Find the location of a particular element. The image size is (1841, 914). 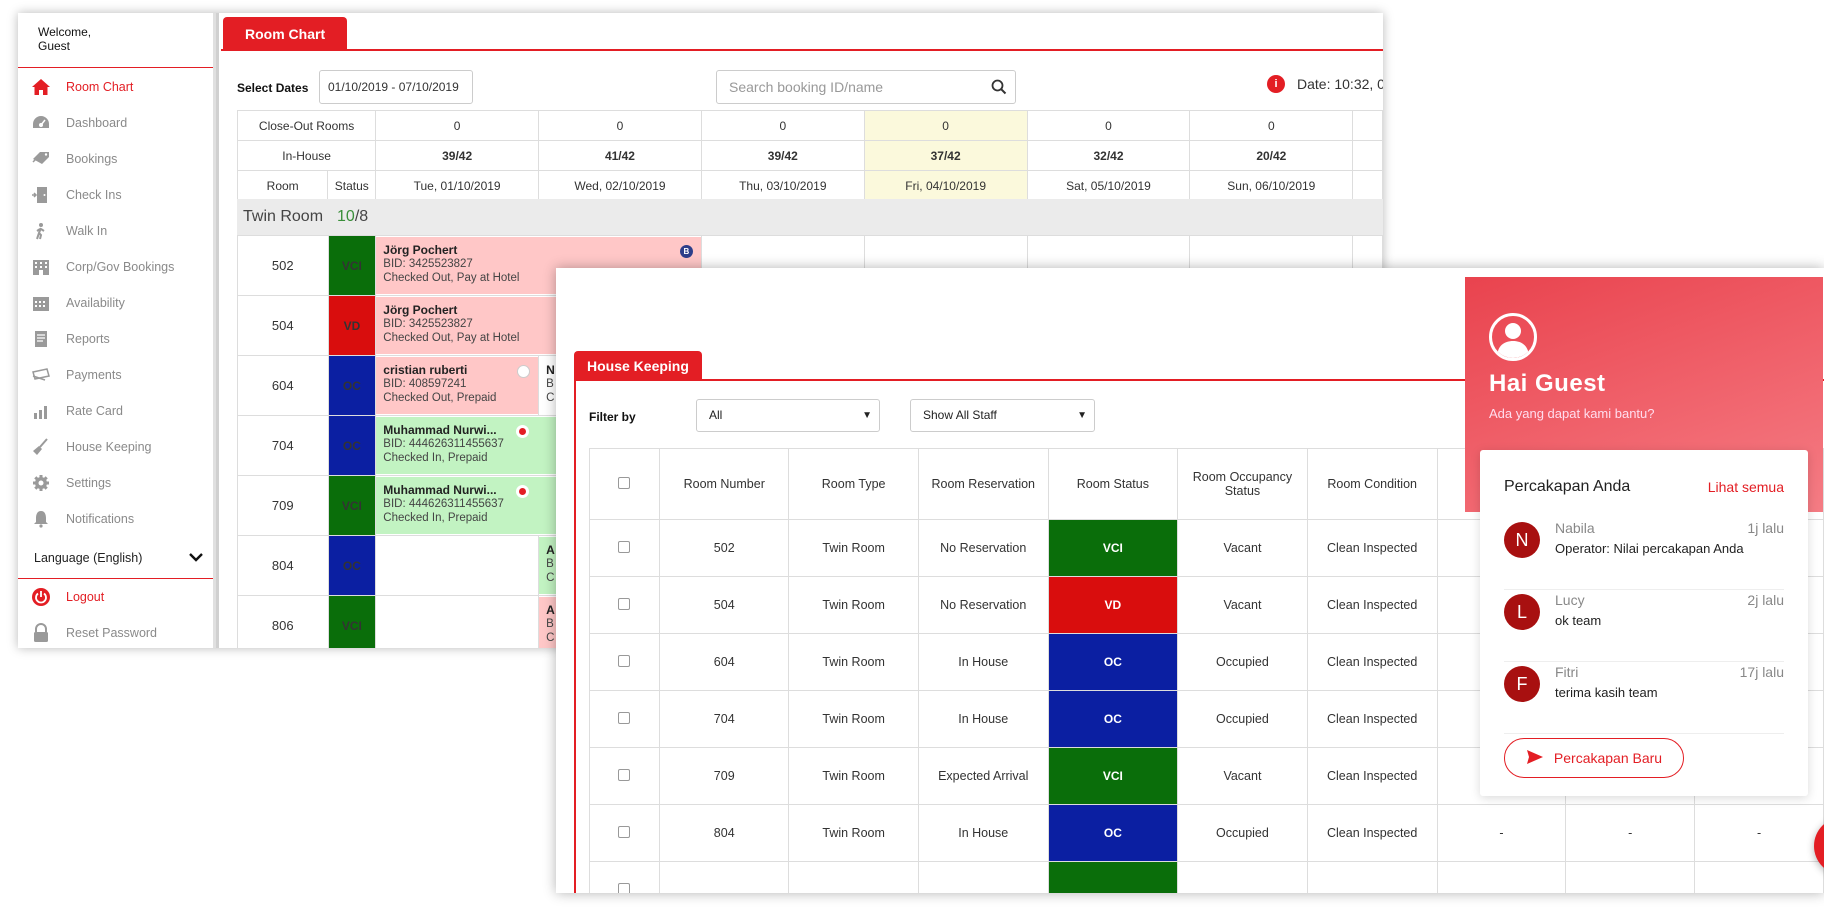

staff-select: Show All Staff ▼ is located at coordinates (1002, 415).